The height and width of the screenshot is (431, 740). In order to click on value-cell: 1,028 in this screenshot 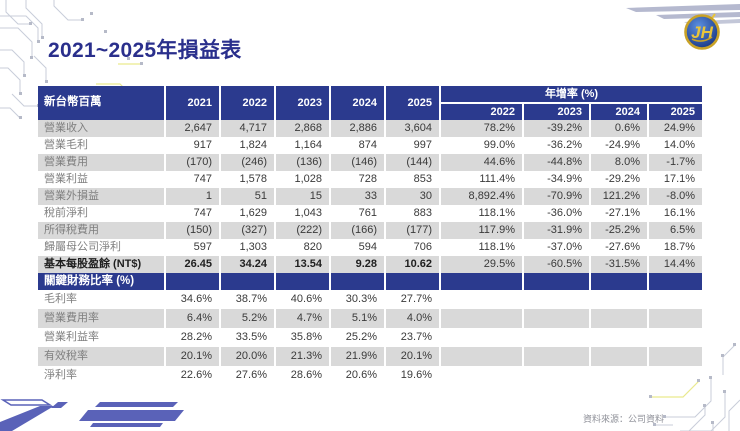, I will do `click(303, 179)`.